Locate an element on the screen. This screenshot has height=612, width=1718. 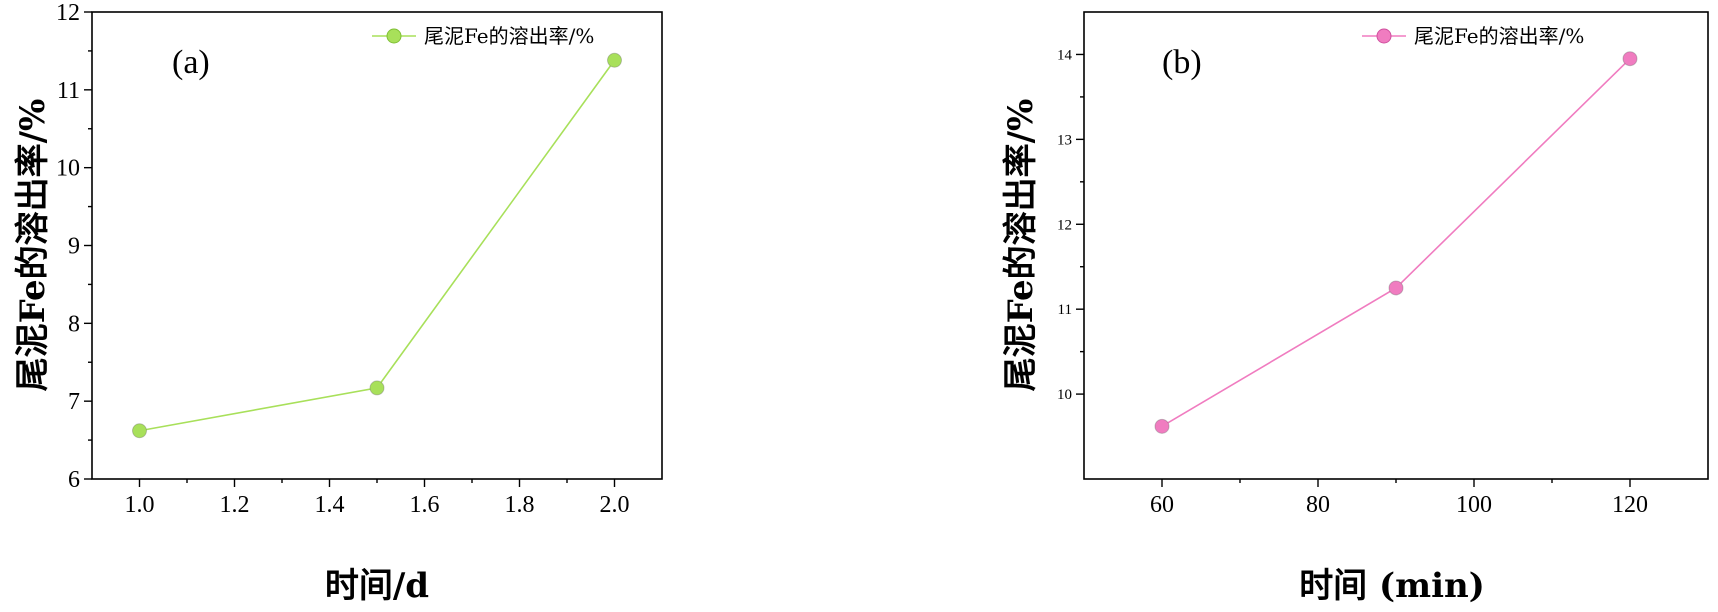
chart-a-x-axis-label: 时间/d is located at coordinates (377, 586).